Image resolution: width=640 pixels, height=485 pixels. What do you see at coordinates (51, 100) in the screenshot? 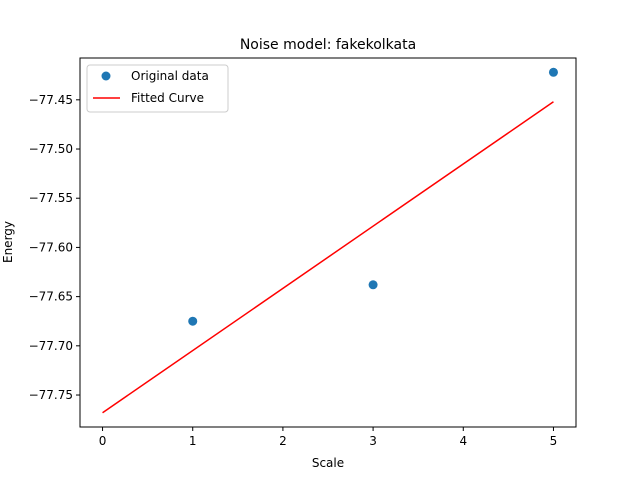
I see `y-tick-label: −77.45` at bounding box center [51, 100].